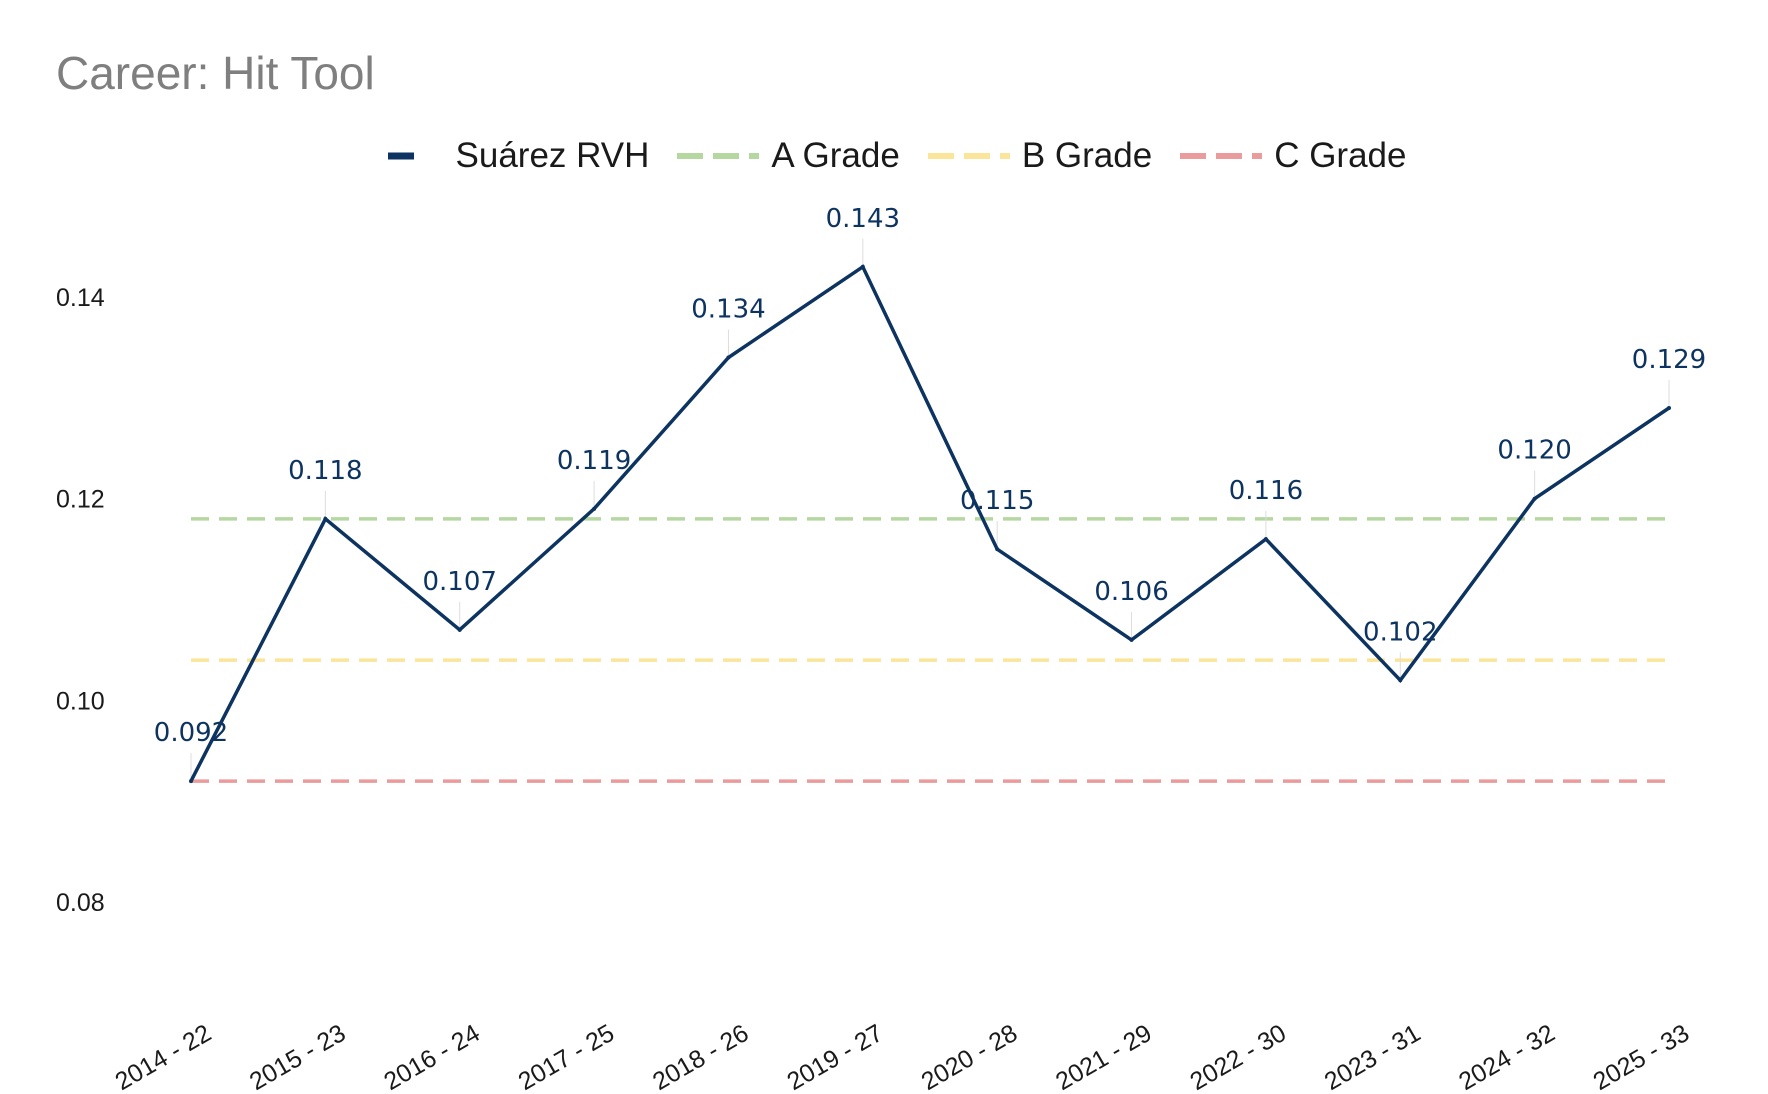 This screenshot has width=1768, height=1094. I want to click on data-label: 0.115, so click(997, 501).